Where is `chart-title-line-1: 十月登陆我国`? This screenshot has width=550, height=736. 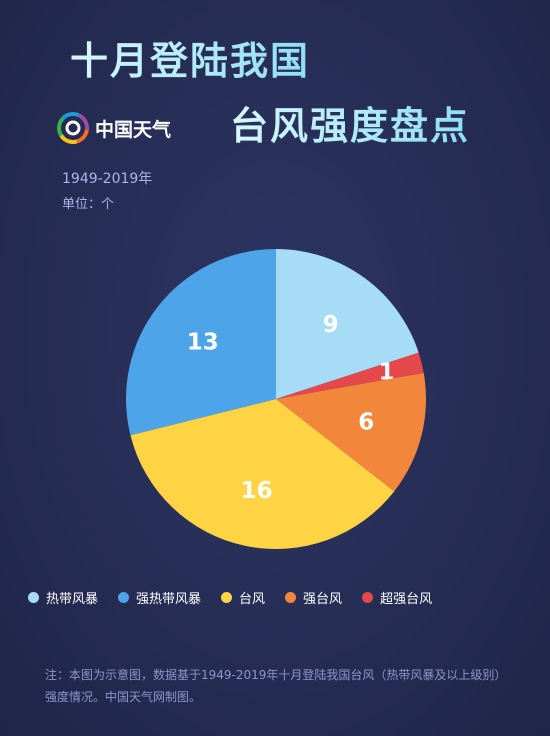
chart-title-line-1: 十月登陆我国 is located at coordinates (190, 57).